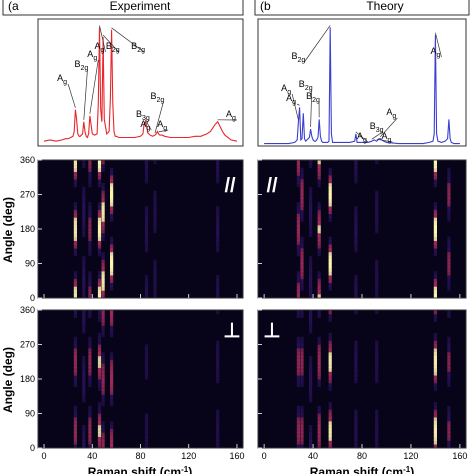 Image resolution: width=474 pixels, height=474 pixels. What do you see at coordinates (141, 50) in the screenshot?
I see `peak-label-sub: 2g` at bounding box center [141, 50].